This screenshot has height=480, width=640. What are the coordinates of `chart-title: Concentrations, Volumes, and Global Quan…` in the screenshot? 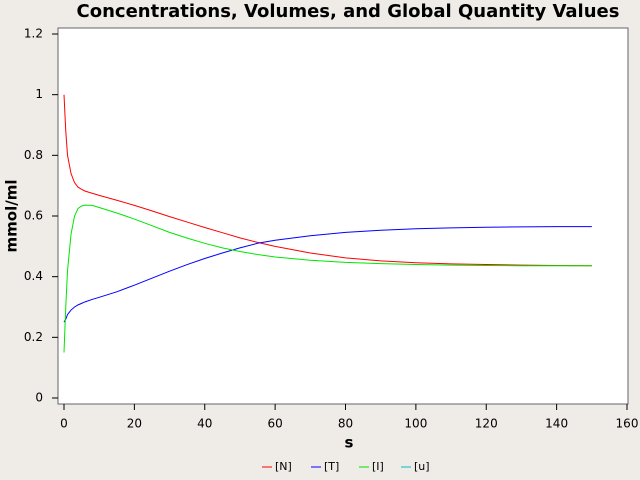 It's located at (348, 11).